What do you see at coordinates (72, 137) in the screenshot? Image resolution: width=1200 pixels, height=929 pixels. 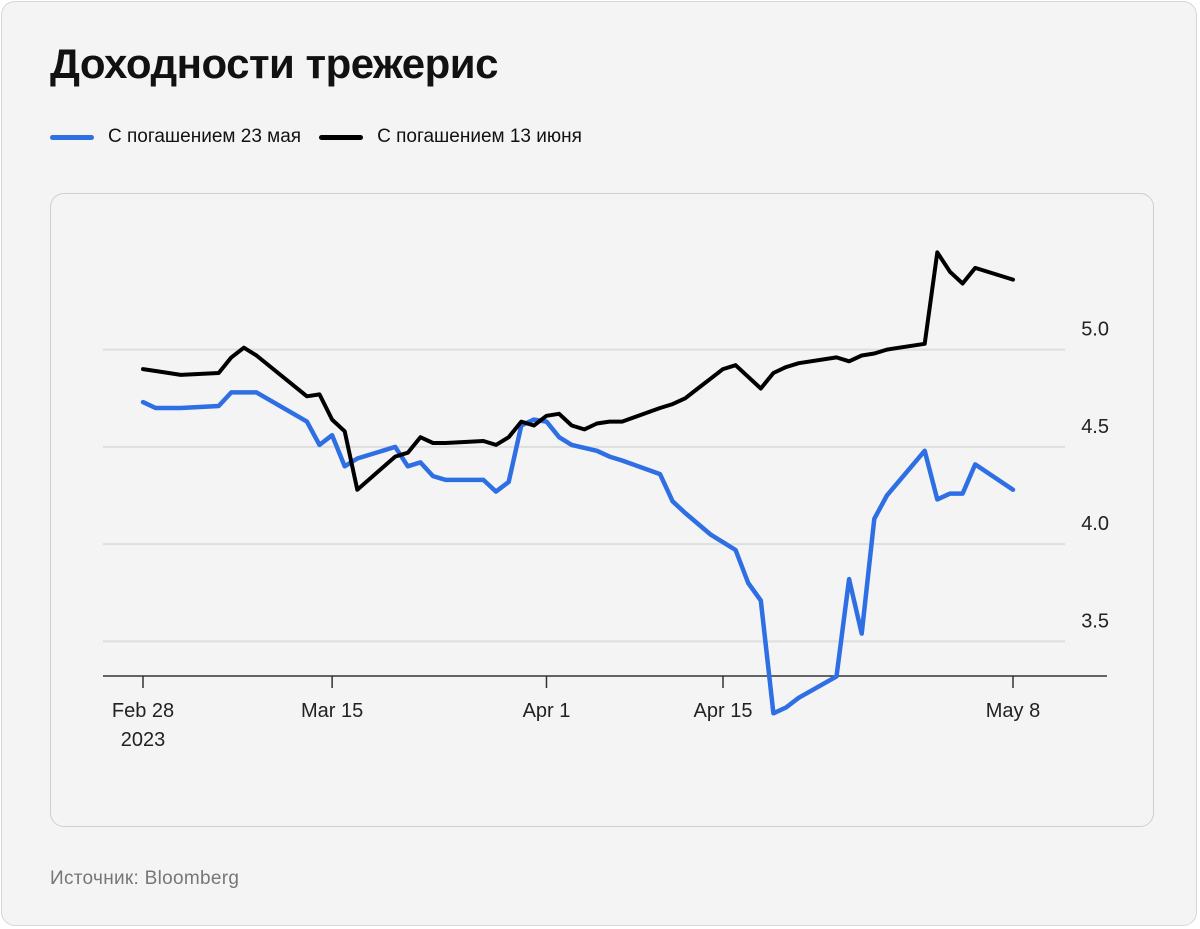 I see `legend-swatch-may23` at bounding box center [72, 137].